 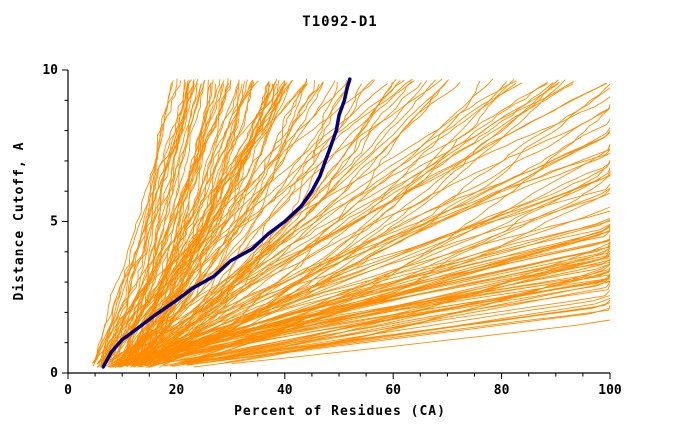 I want to click on y-tick-label: 10, so click(x=50, y=70).